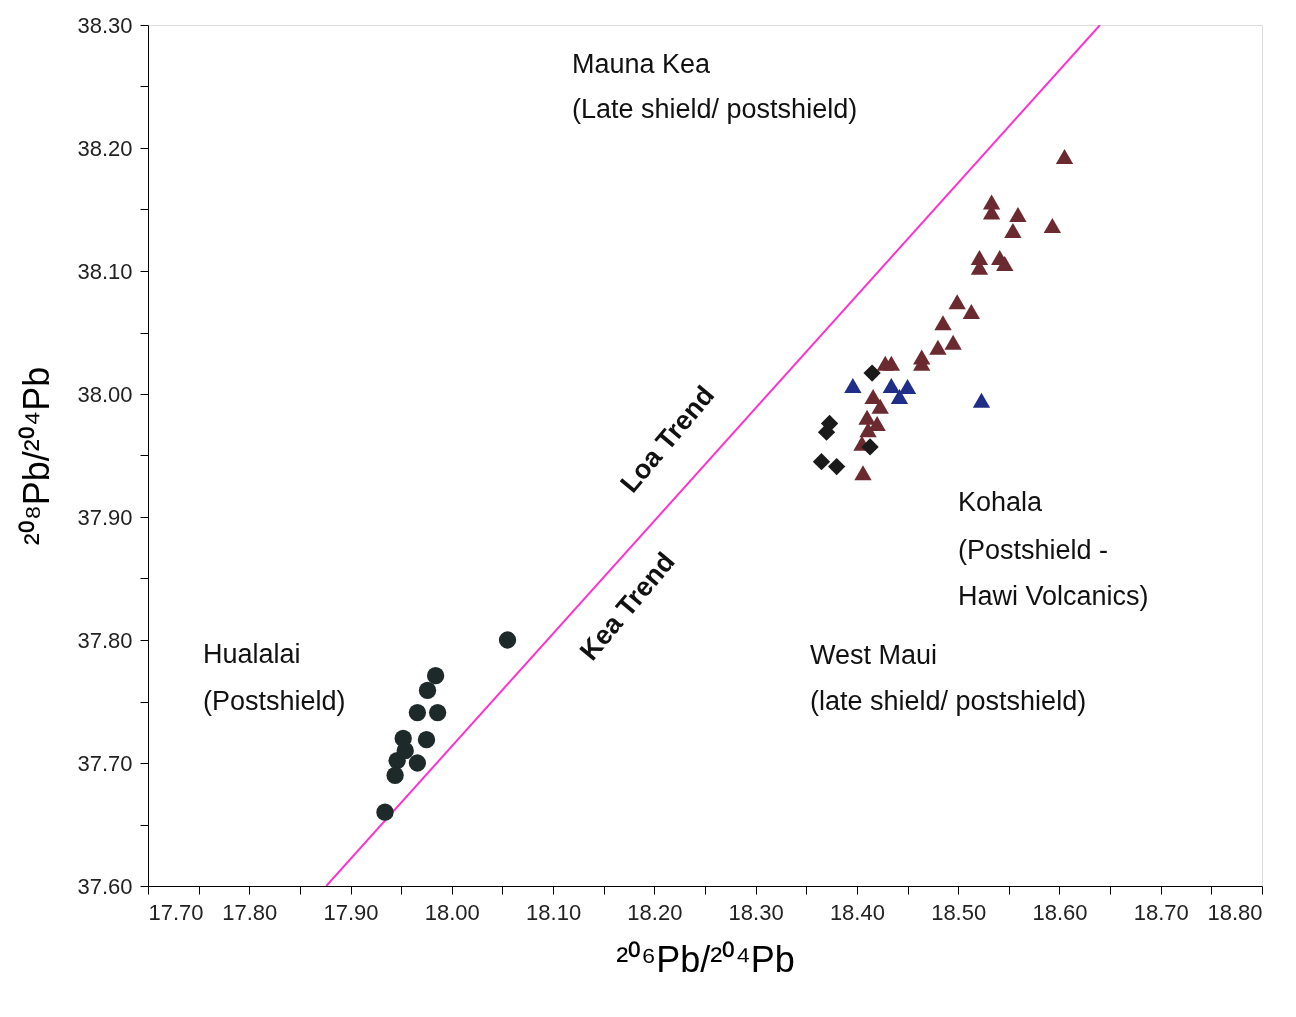 Image resolution: width=1296 pixels, height=1017 pixels. Describe the element at coordinates (642, 64) in the screenshot. I see `annotation: Mauna Kea` at that location.